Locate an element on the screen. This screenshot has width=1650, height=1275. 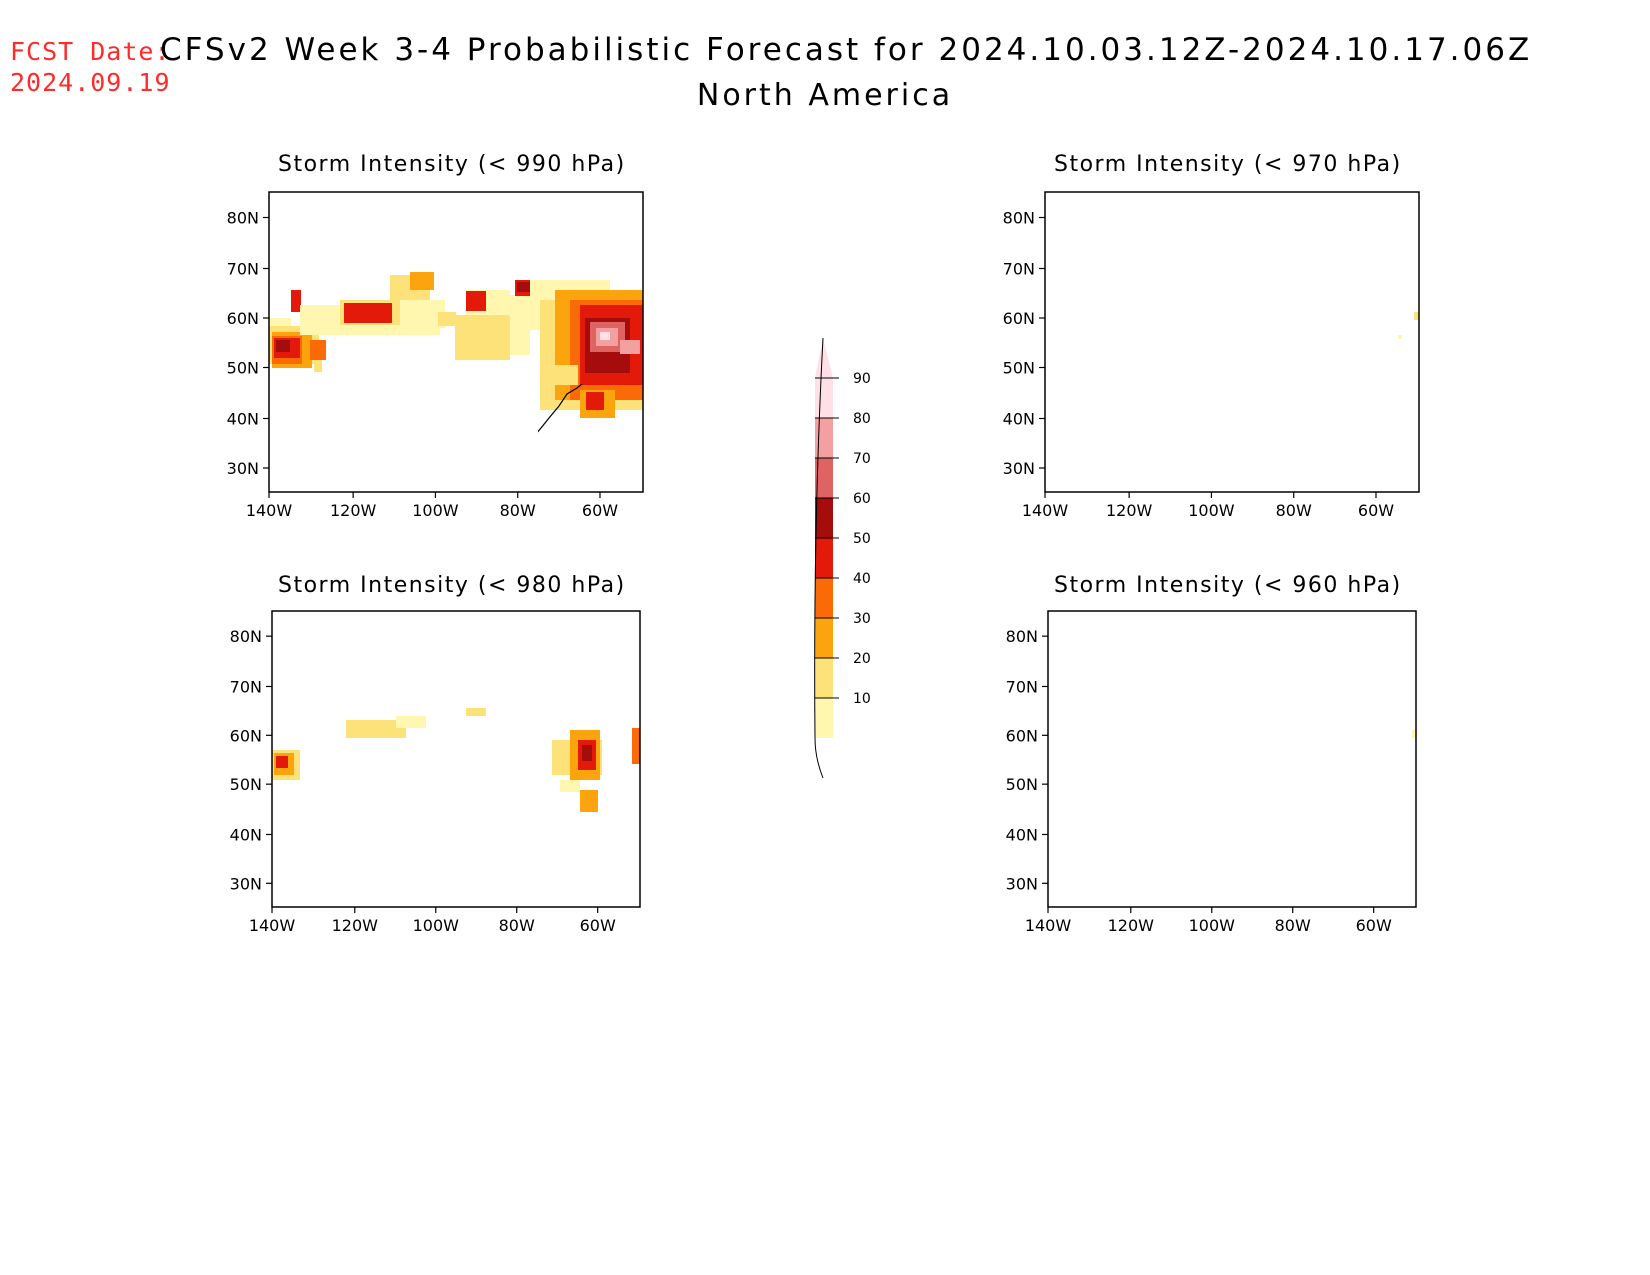
colorbar-label: 60 is located at coordinates (862, 499).